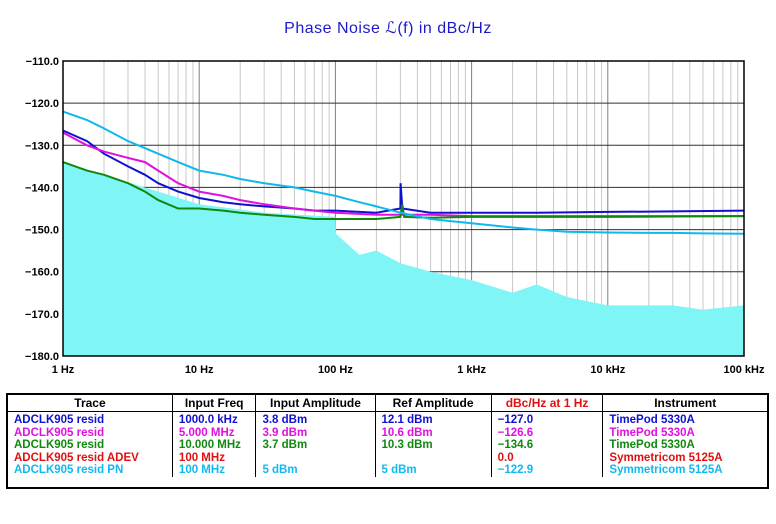 The image size is (776, 524). I want to click on y-tick-label: −170.0, so click(42, 315).